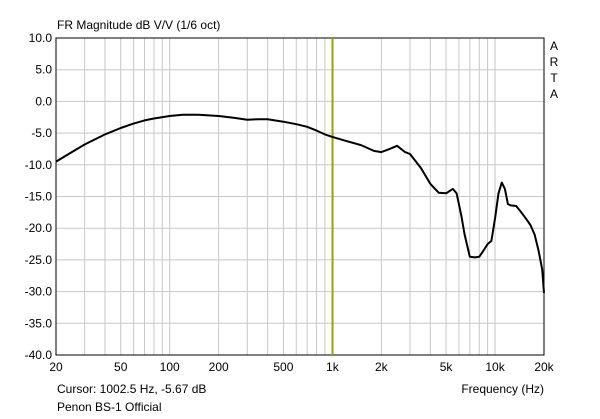 The width and height of the screenshot is (600, 419). Describe the element at coordinates (544, 367) in the screenshot. I see `x-tick-label: 20k` at that location.